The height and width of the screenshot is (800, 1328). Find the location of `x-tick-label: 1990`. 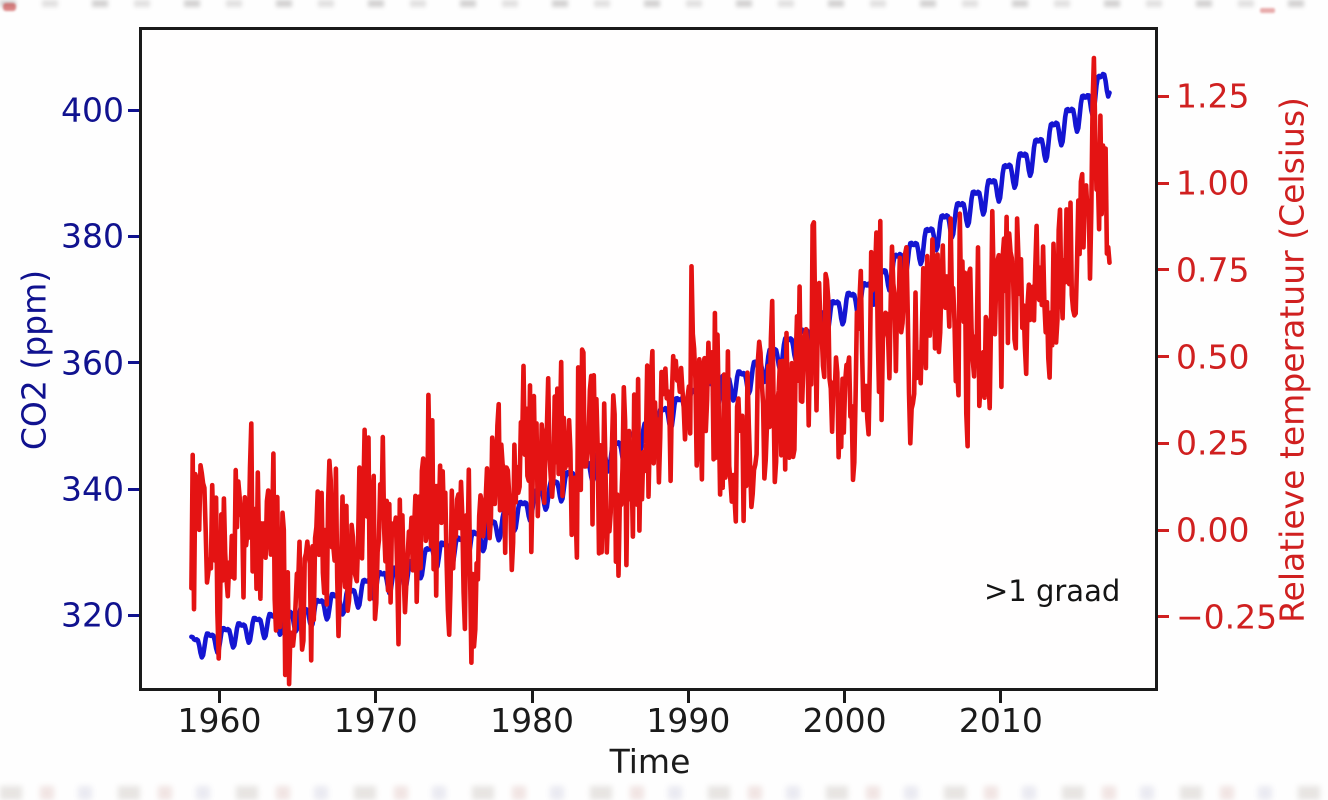

x-tick-label: 1990 is located at coordinates (688, 720).